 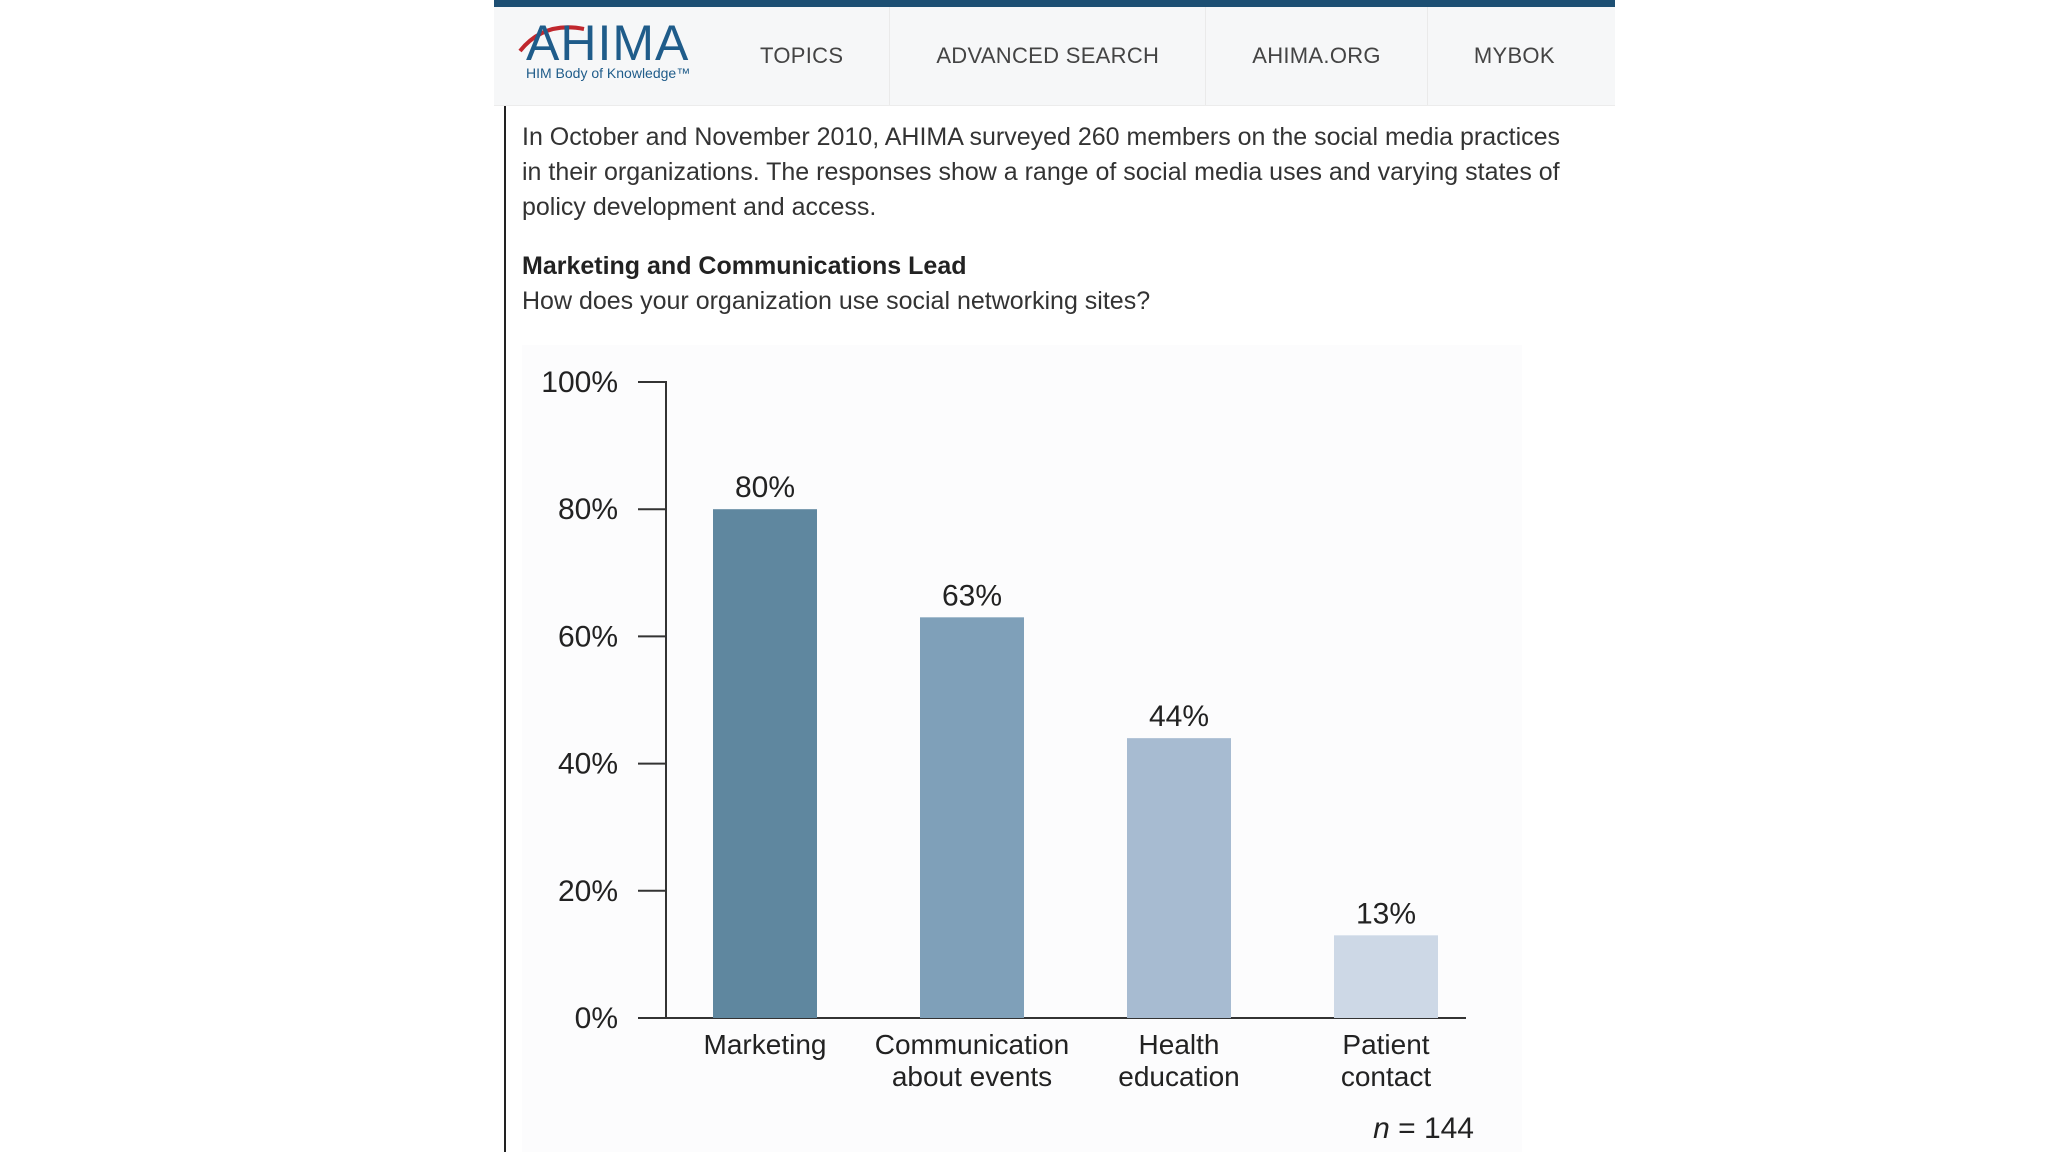 What do you see at coordinates (807, 56) in the screenshot?
I see `nav-topics: TOPICS` at bounding box center [807, 56].